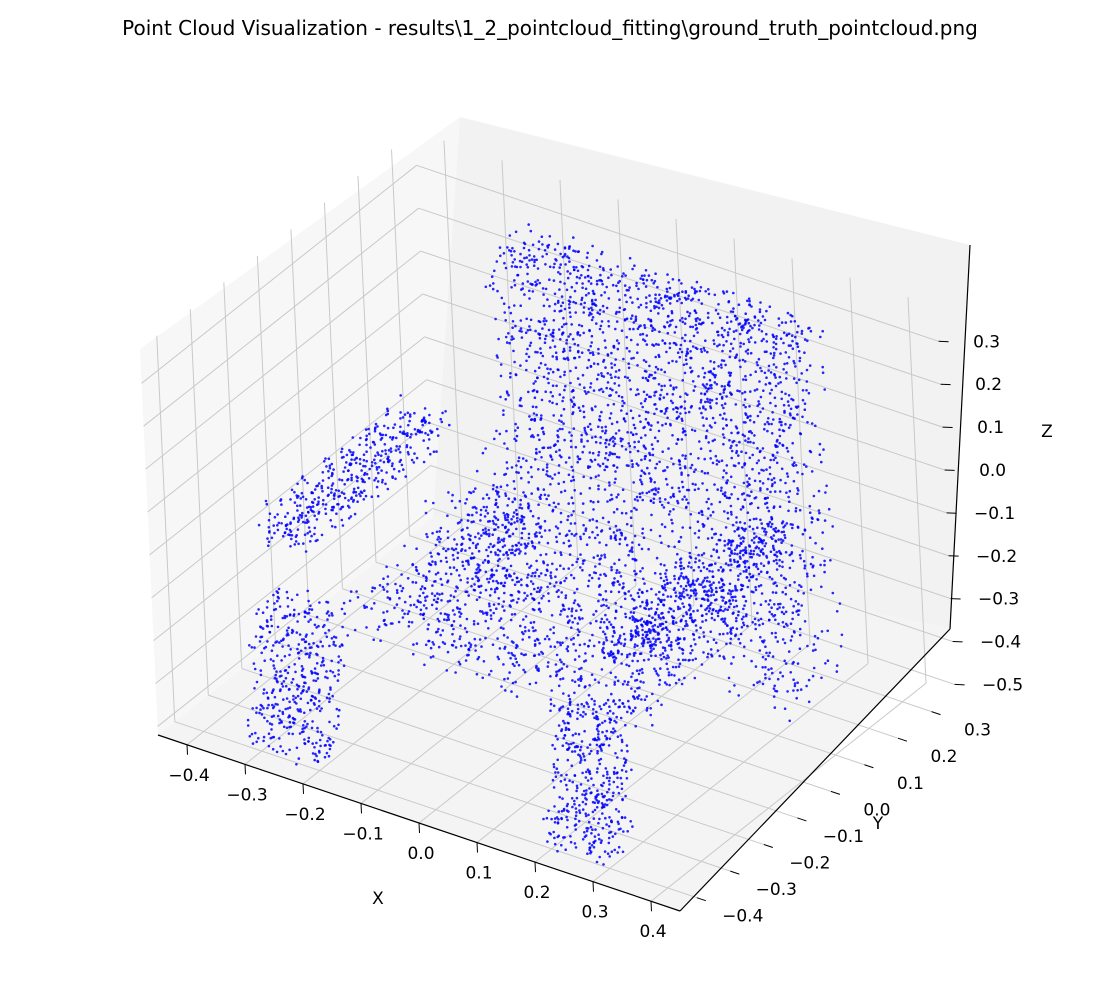 The width and height of the screenshot is (1101, 985). Describe the element at coordinates (687, 468) in the screenshot. I see `grid-line-z-back` at that location.